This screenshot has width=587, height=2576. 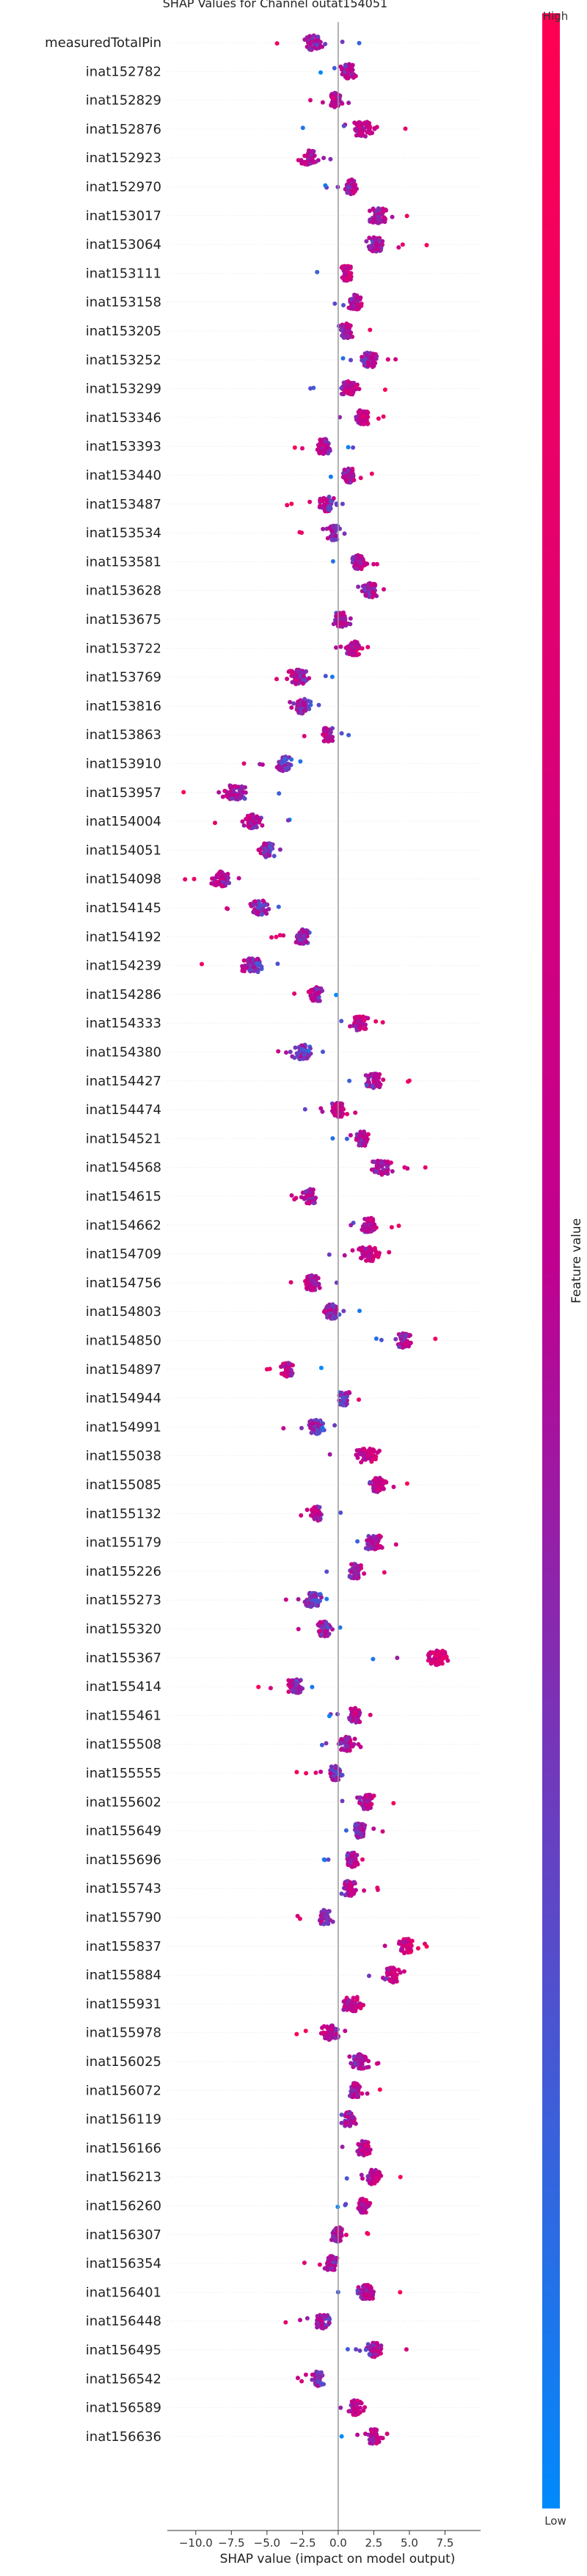 I want to click on feature-label: measuredTotalPin, so click(x=103, y=43).